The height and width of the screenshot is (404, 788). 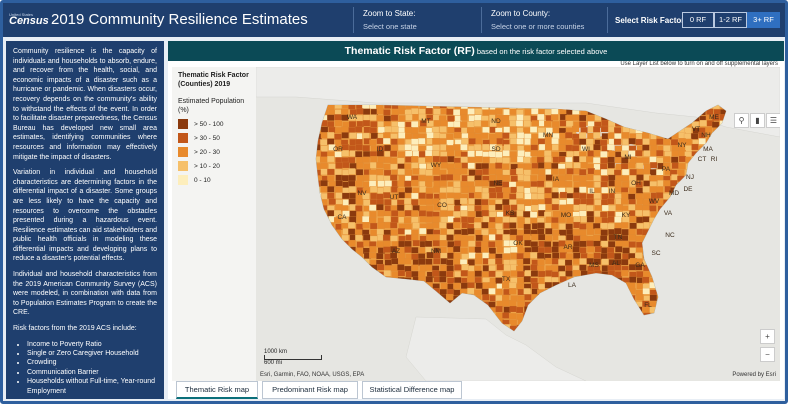 I want to click on census-logo: United States Census, so click(x=29, y=20).